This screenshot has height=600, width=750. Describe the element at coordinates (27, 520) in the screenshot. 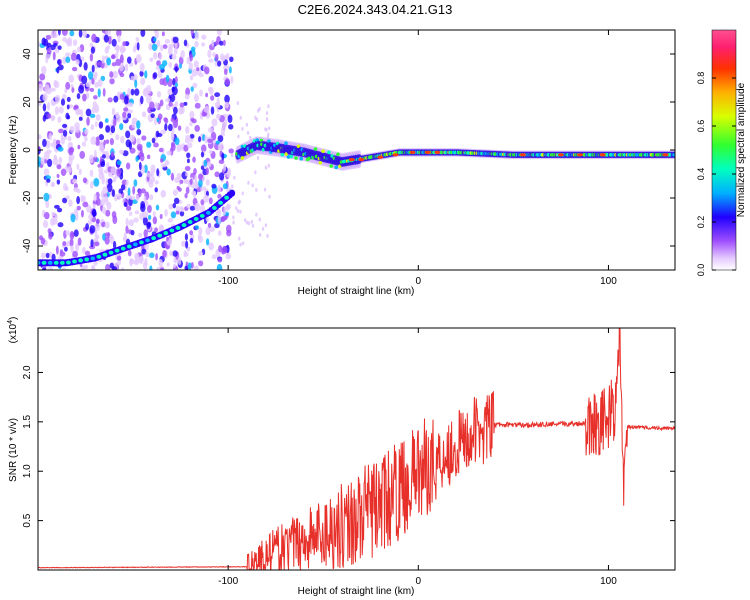

I see `y-tick-label: 0.5` at that location.